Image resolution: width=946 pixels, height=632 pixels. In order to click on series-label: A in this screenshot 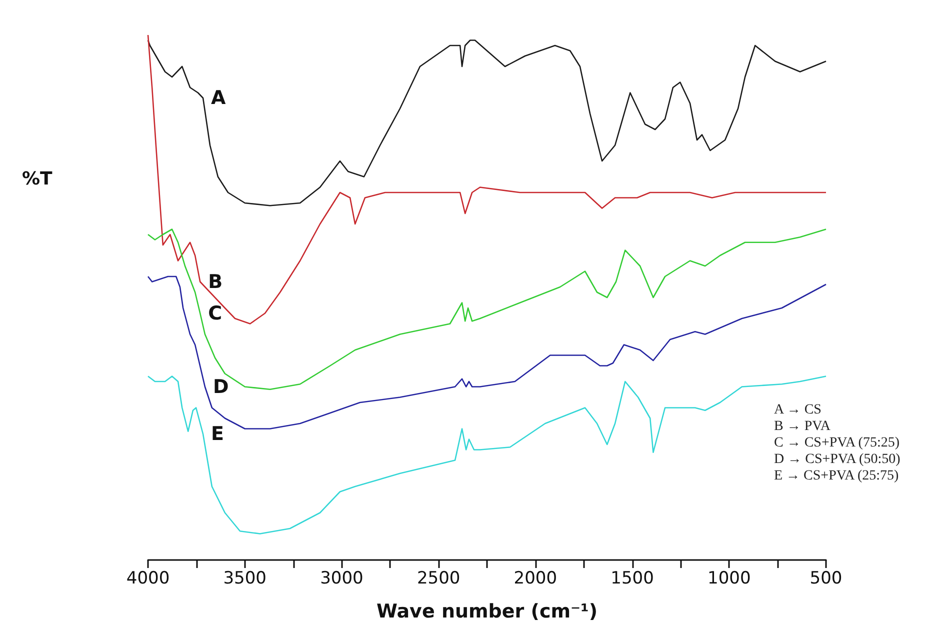, I will do `click(218, 98)`.